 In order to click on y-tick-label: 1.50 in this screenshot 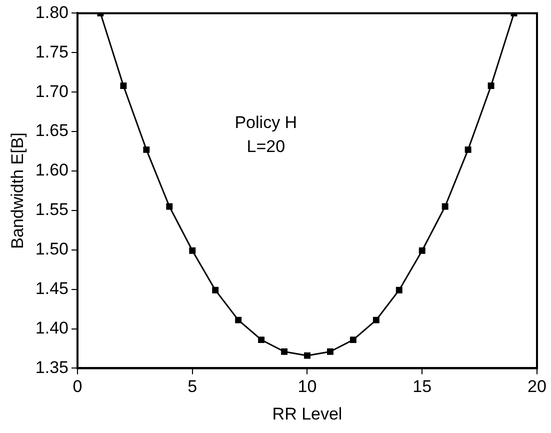, I will do `click(51, 249)`.